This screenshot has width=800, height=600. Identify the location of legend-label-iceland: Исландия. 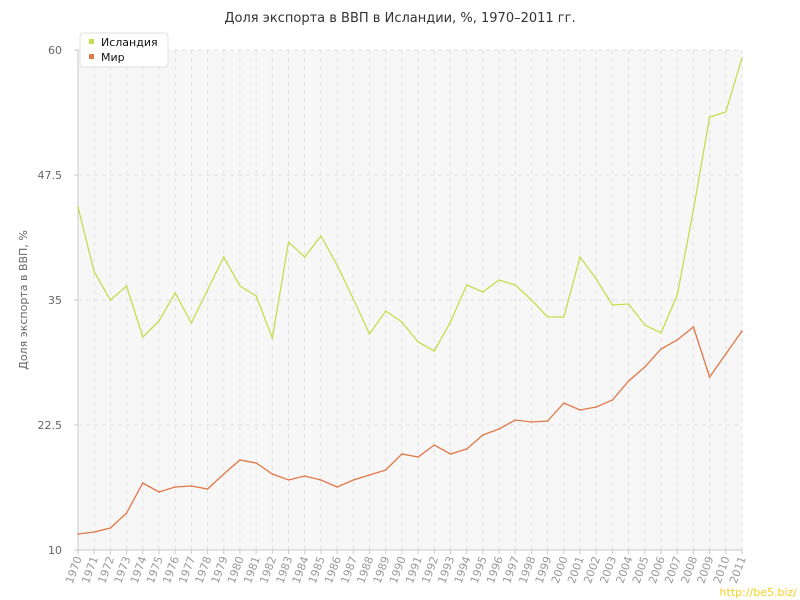
(129, 42).